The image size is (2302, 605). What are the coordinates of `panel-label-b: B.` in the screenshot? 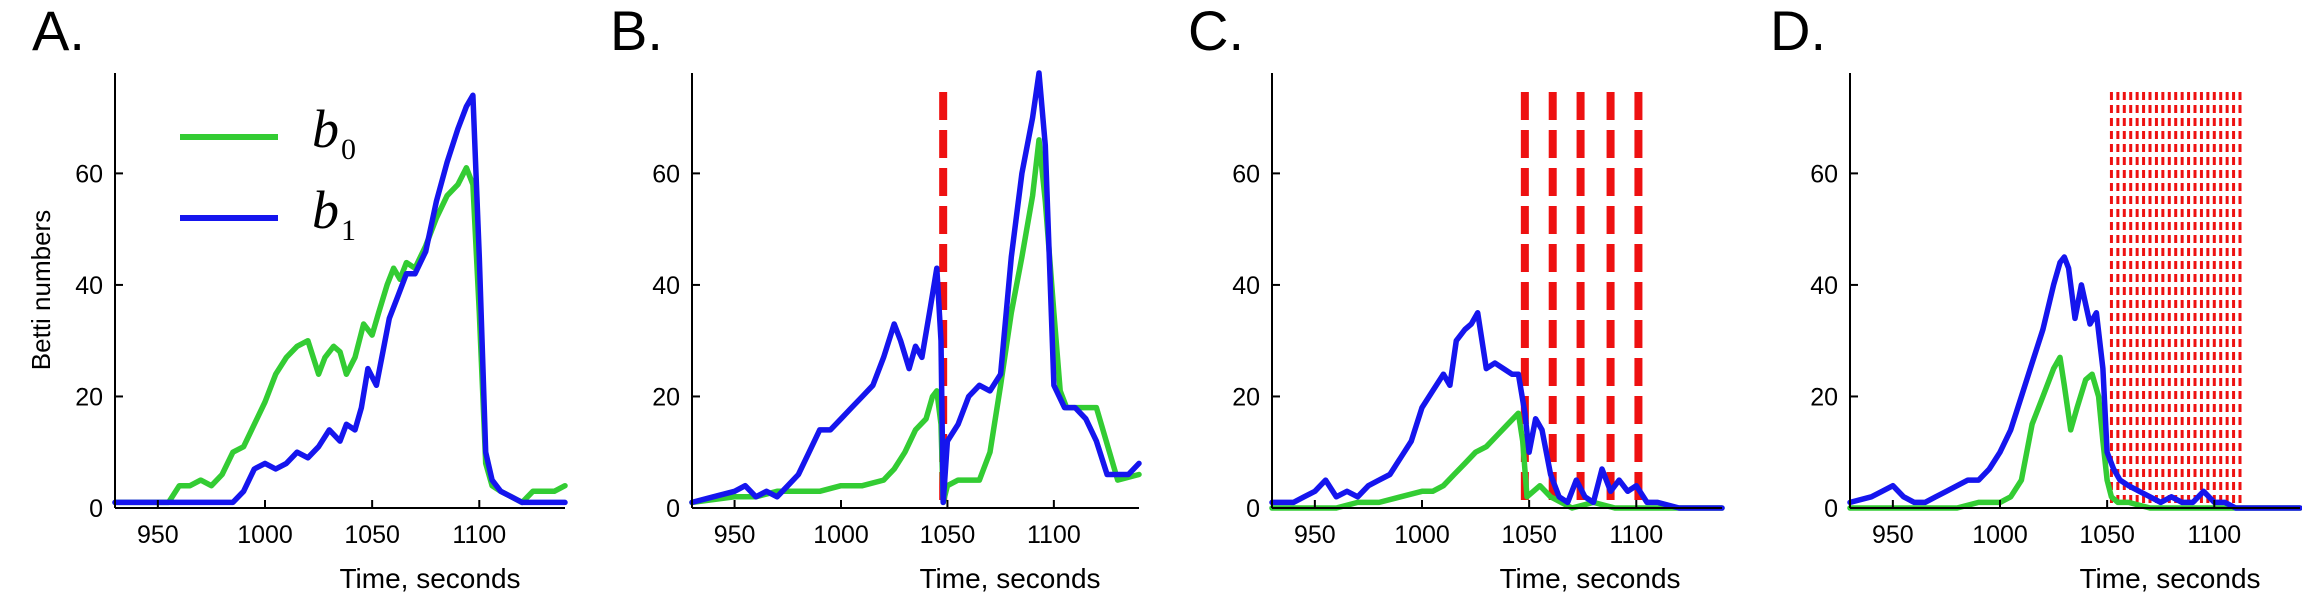 It's located at (636, 31).